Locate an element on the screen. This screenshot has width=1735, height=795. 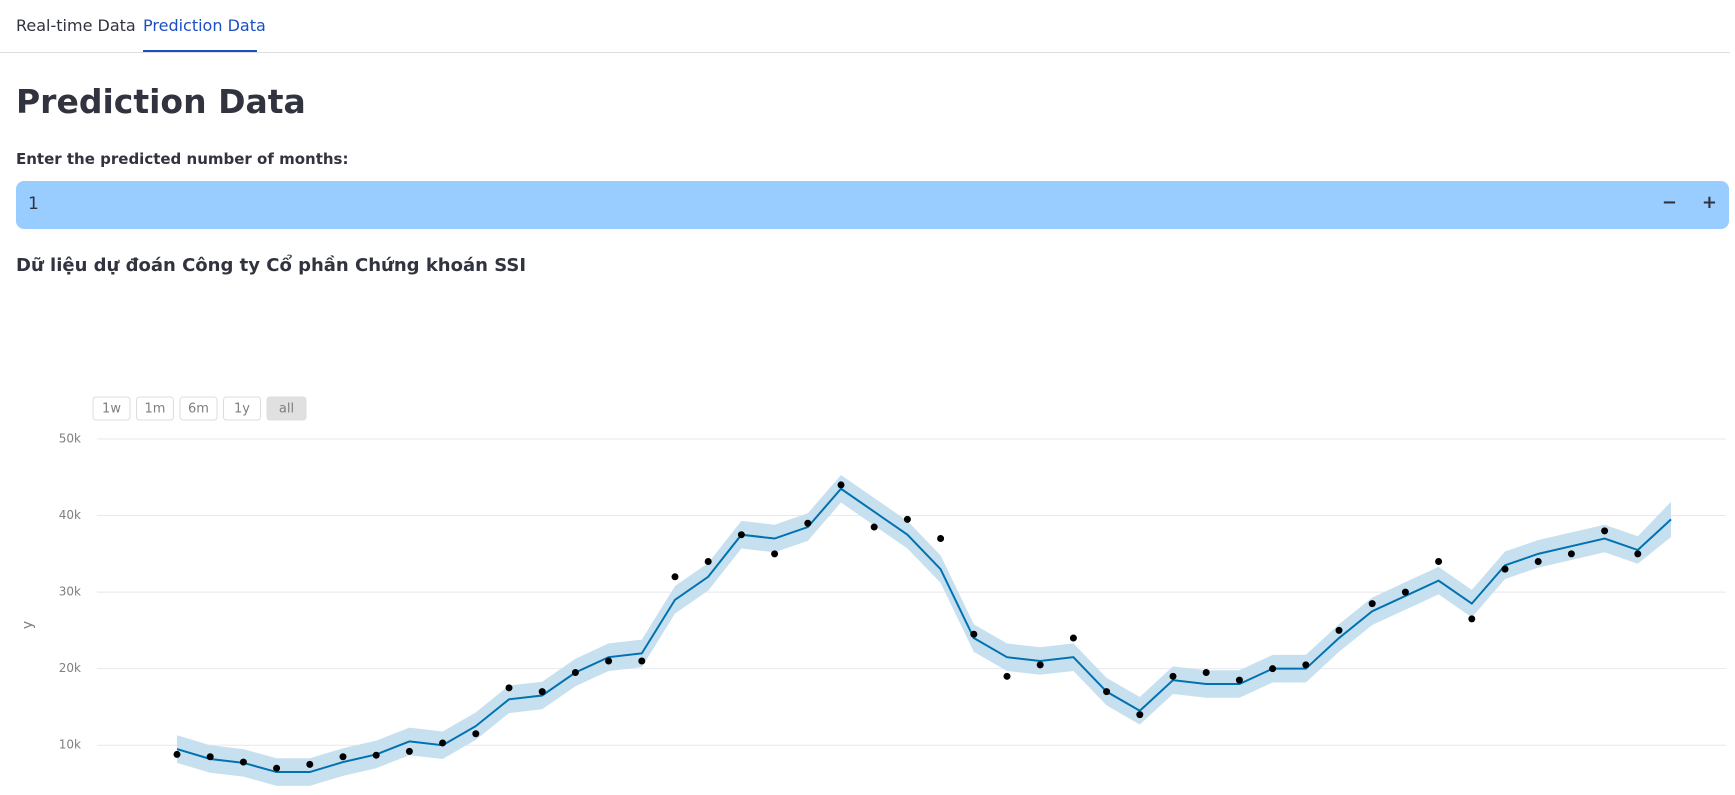
range-button-label: 1y is located at coordinates (242, 409).